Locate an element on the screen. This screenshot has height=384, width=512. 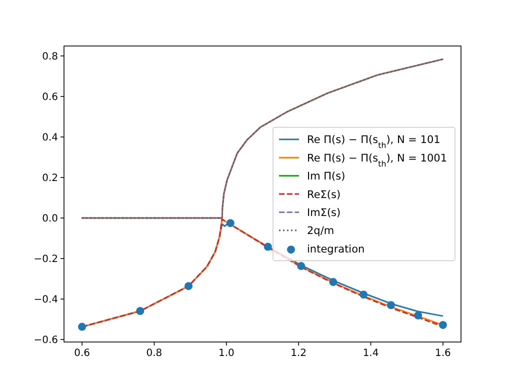
legend-label: Re Π(s) − Π(s$_{th}$), N = 101 is located at coordinates (373, 142).